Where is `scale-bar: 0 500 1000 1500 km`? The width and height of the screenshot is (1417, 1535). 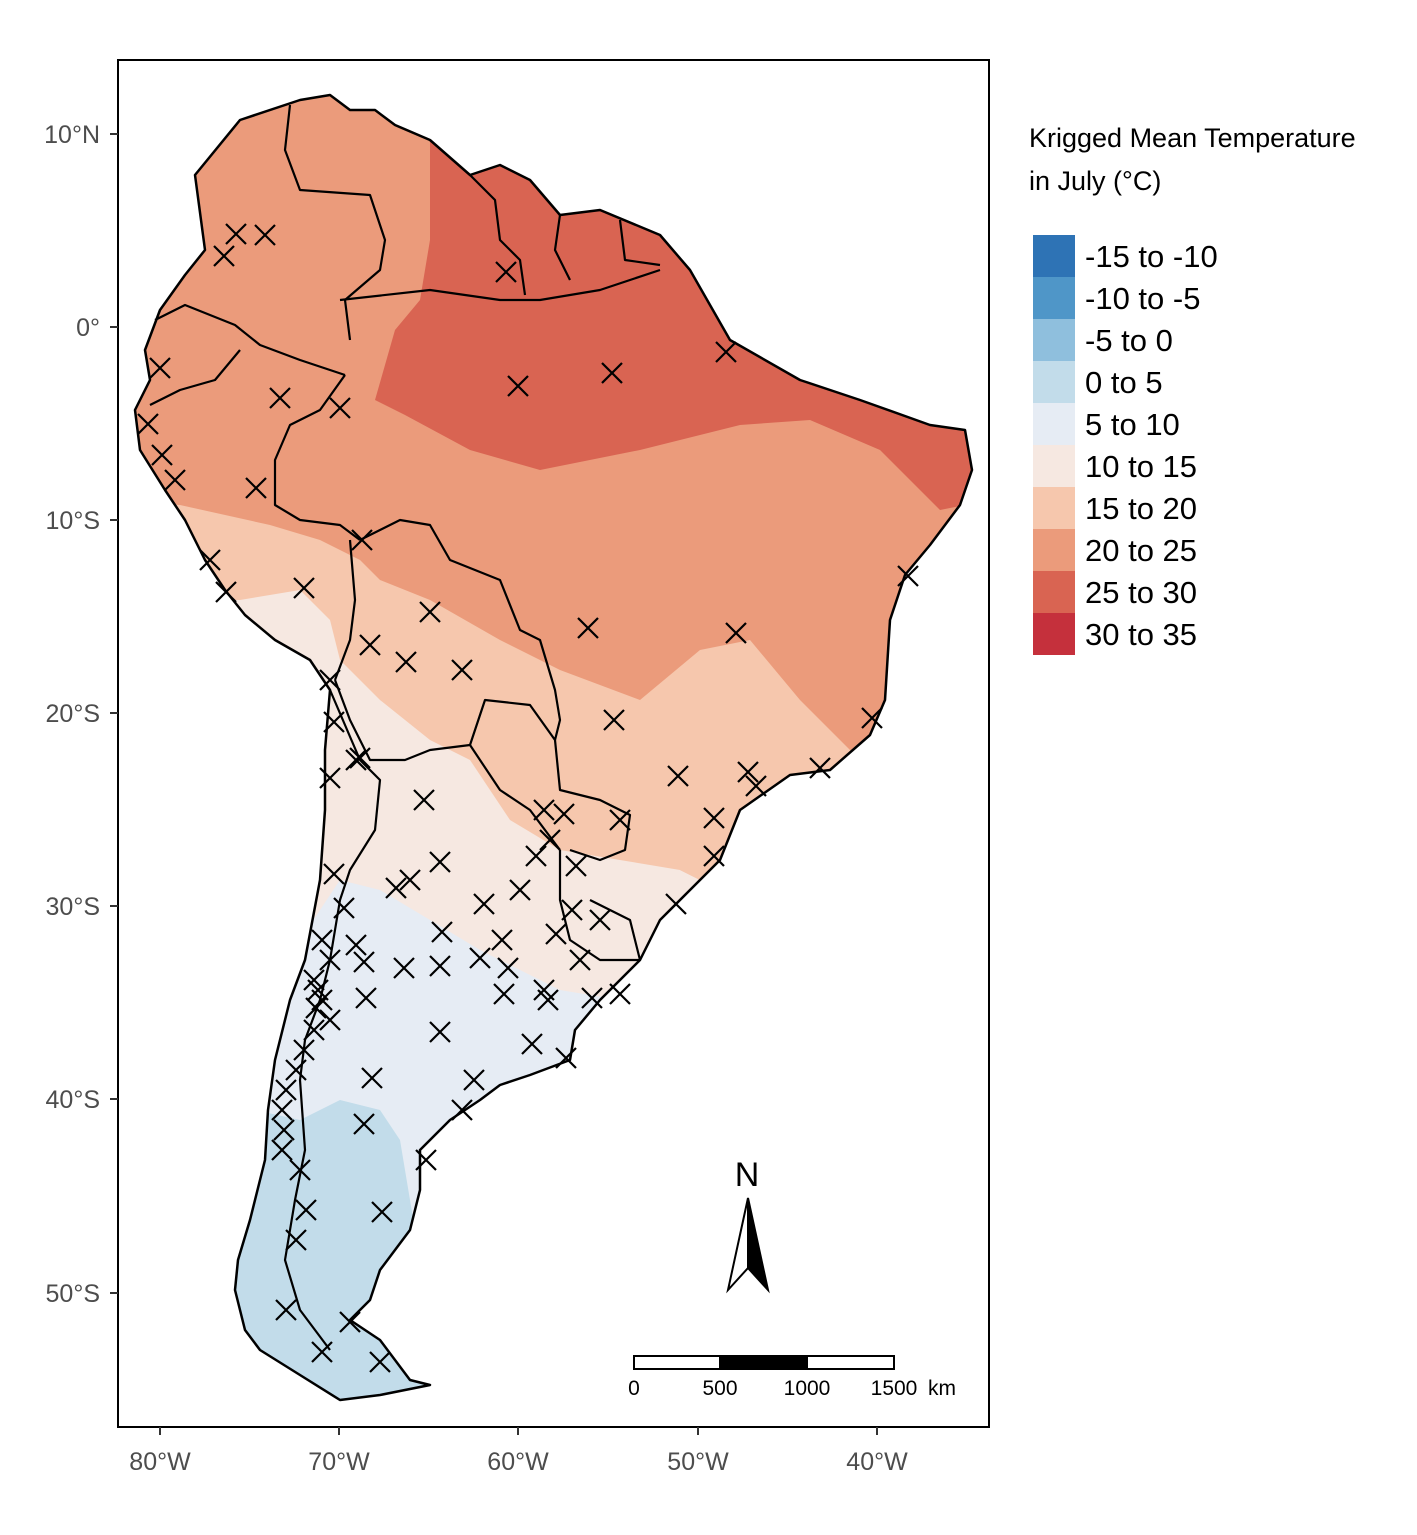
scale-bar: 0 500 1000 1500 km is located at coordinates (792, 1377).